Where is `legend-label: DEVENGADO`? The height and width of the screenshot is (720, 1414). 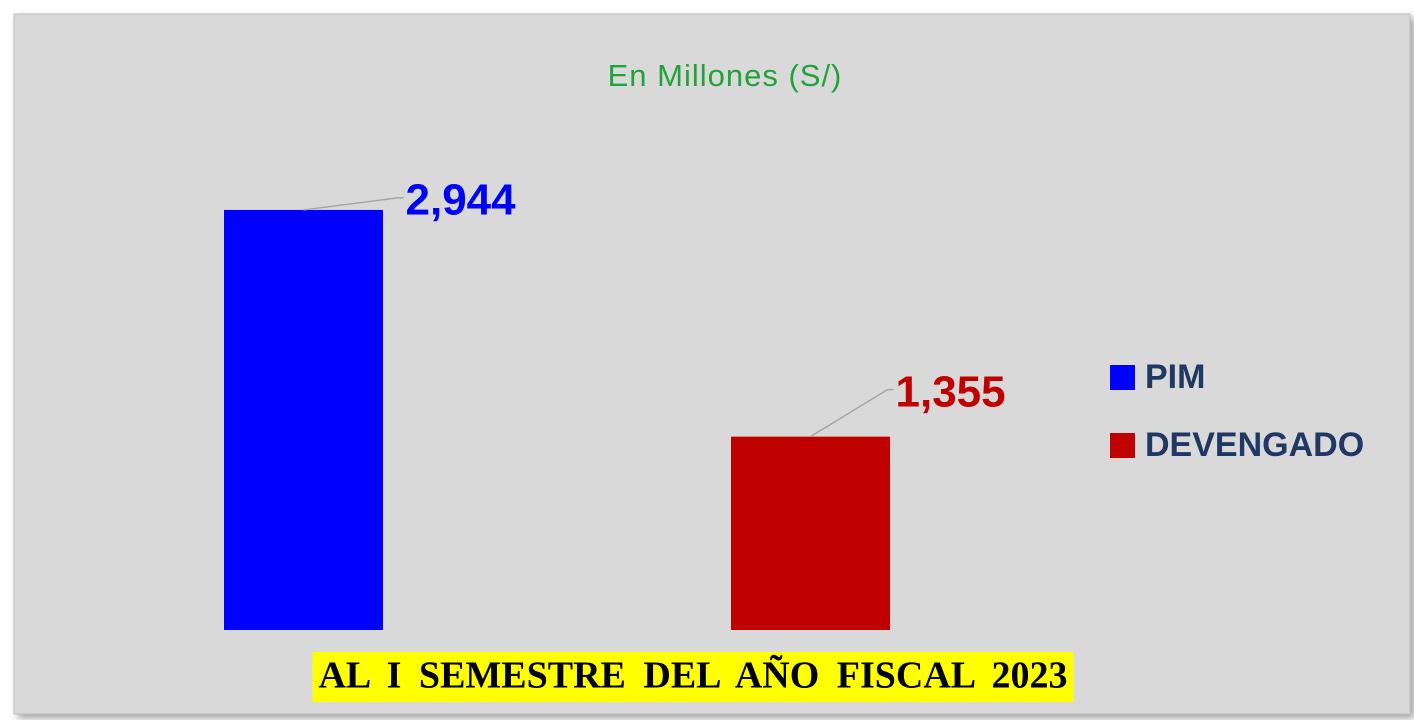 legend-label: DEVENGADO is located at coordinates (1254, 445).